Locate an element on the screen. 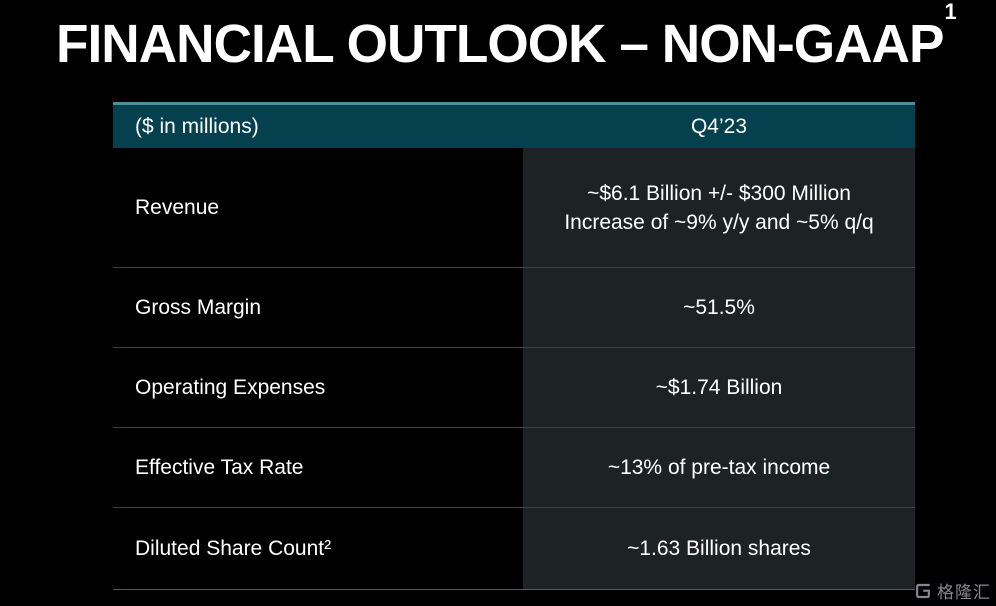  watermark: 格隆汇 is located at coordinates (952, 590).